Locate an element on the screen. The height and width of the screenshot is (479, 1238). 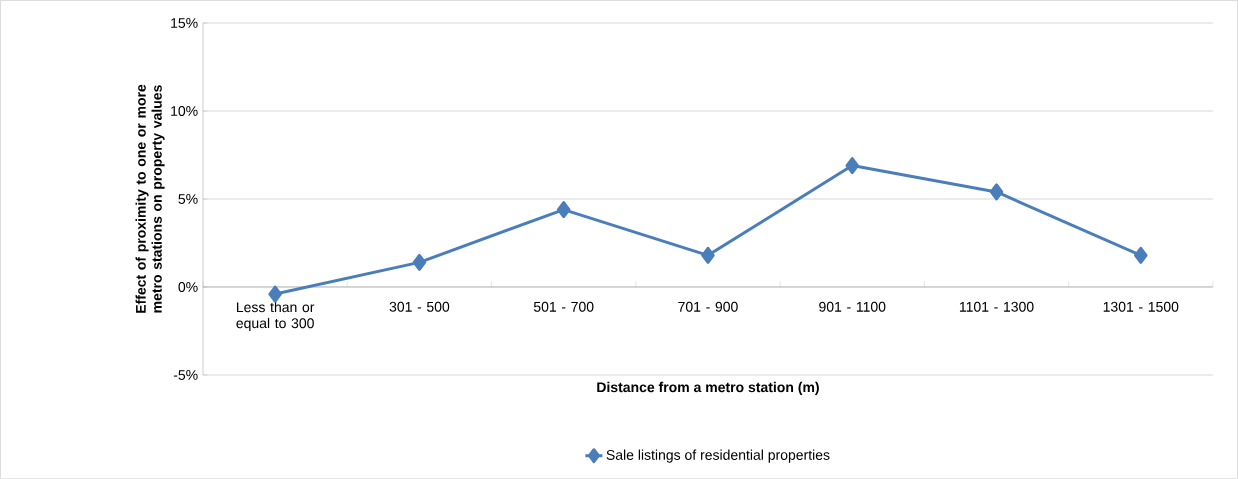
x-tick-label: 1101 - 1300 is located at coordinates (996, 306).